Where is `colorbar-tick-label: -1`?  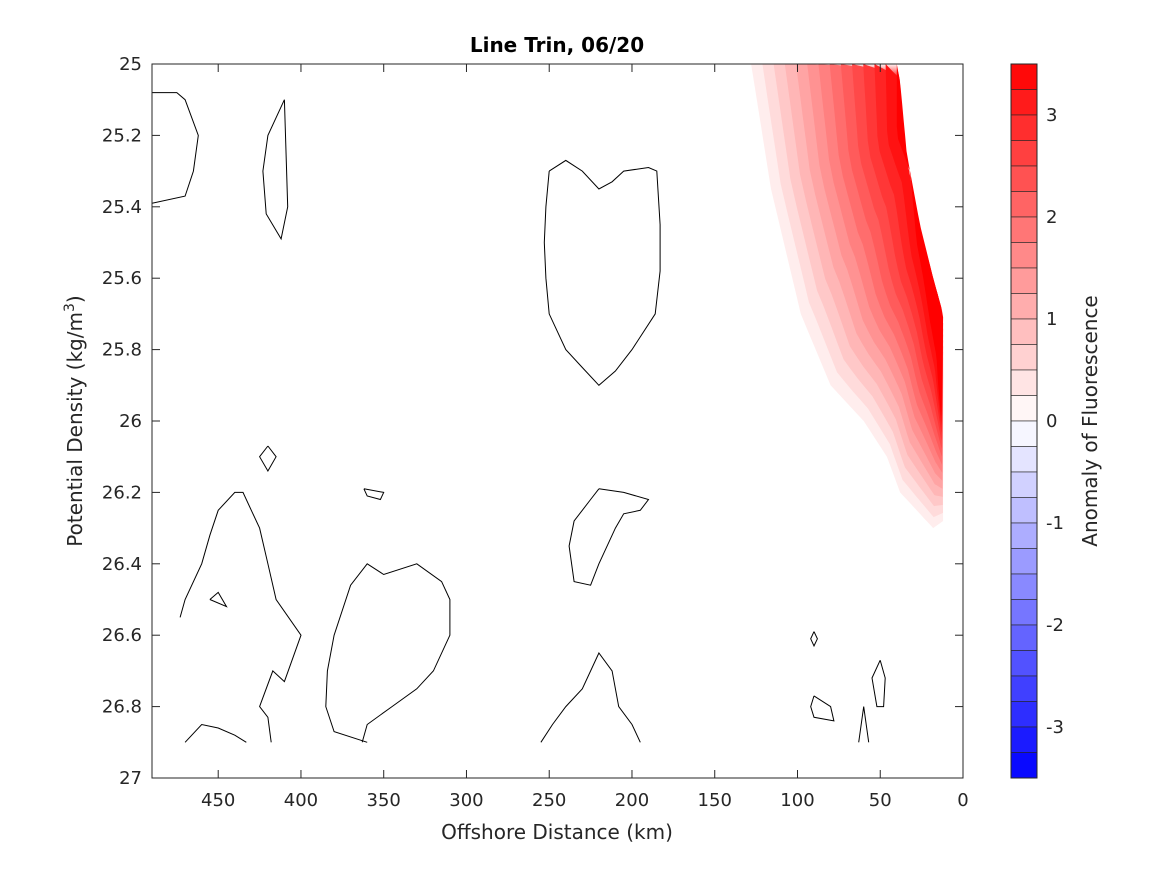
colorbar-tick-label: -1 is located at coordinates (1055, 523).